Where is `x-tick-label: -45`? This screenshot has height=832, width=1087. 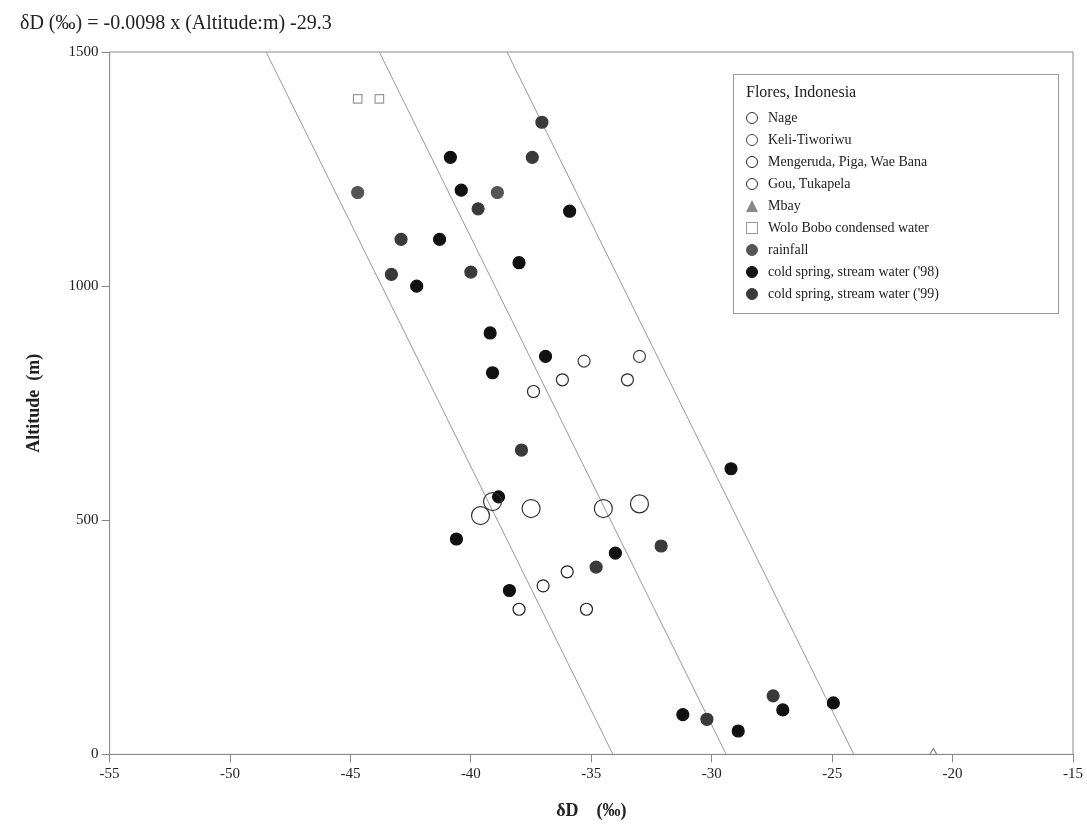
x-tick-label: -45 is located at coordinates (350, 773).